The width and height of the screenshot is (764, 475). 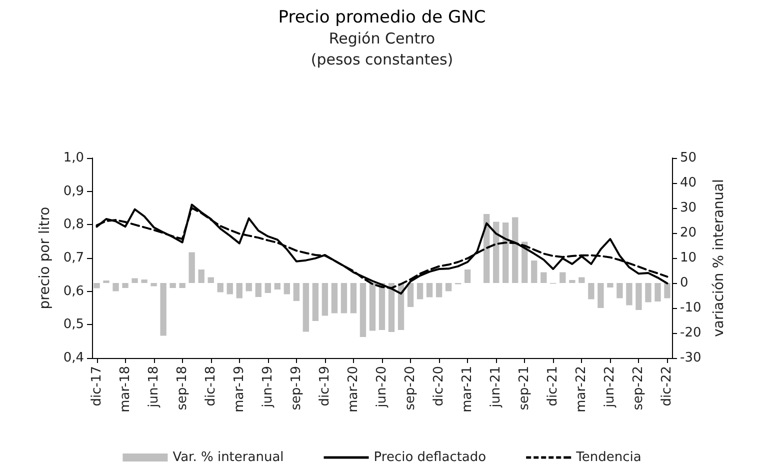 I want to click on y2-tick-label: 10, so click(x=688, y=258).